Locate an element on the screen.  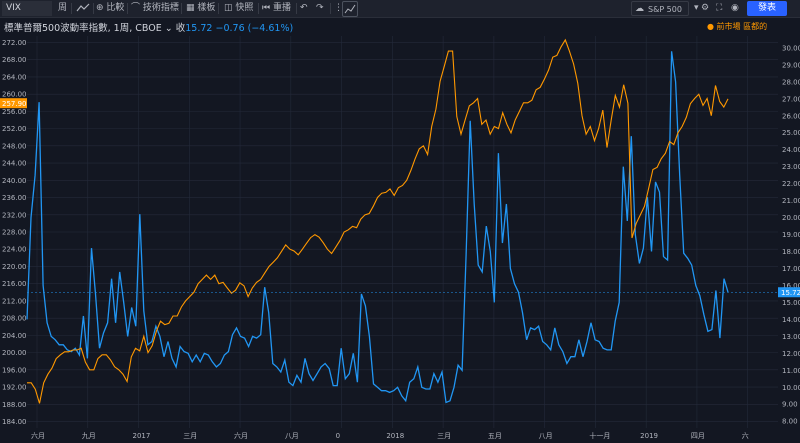
cloud-icon: ☁ is located at coordinates (639, 9).